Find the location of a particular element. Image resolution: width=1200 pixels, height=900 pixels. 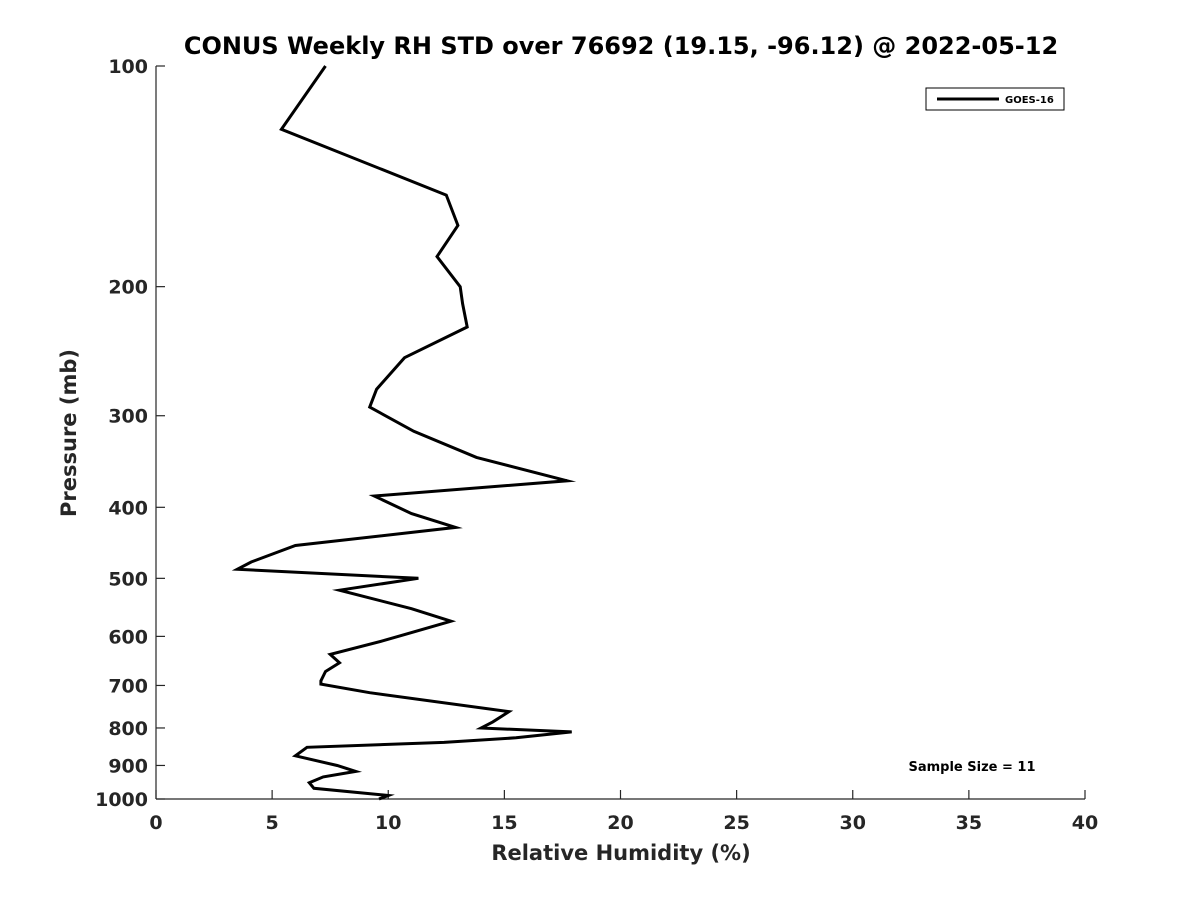

sample-size-annotation: Sample Size = 11 is located at coordinates (971, 767).